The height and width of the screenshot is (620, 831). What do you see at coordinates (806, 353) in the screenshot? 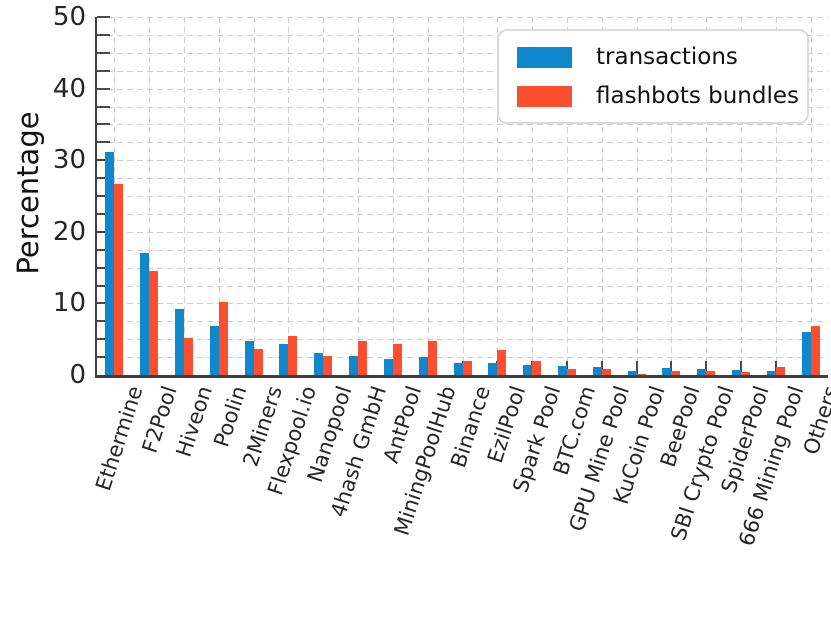
I see `bar-transactions-others` at bounding box center [806, 353].